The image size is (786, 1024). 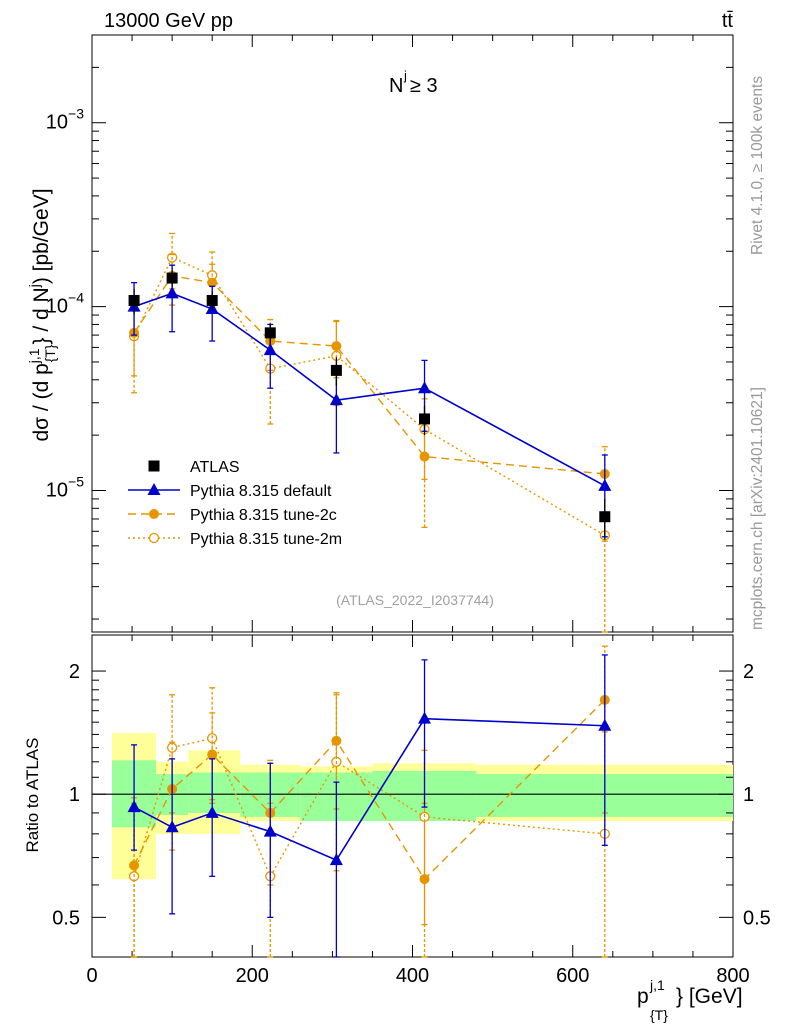 What do you see at coordinates (415, 600) in the screenshot?
I see `analysis-id: (ATLAS_2022_I2037744)` at bounding box center [415, 600].